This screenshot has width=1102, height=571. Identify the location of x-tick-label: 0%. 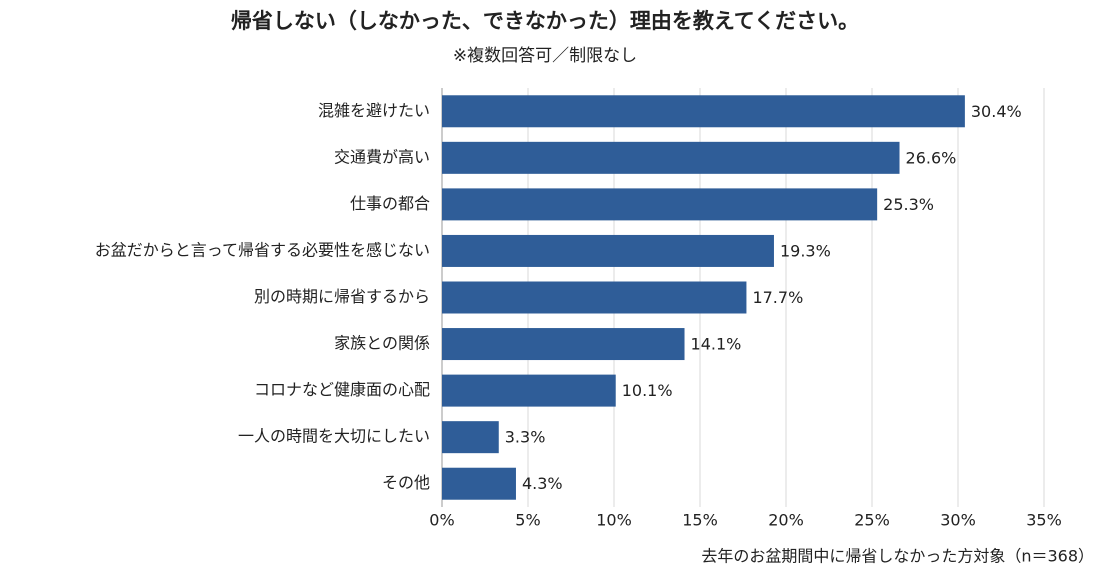
(441, 520).